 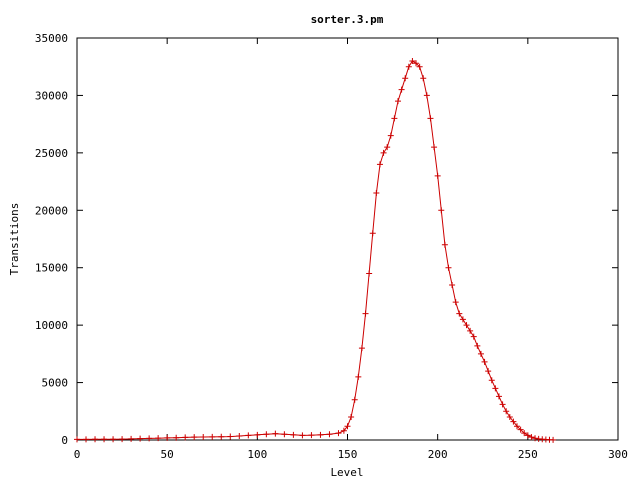 I want to click on y-tick-label: 35000, so click(x=51, y=38).